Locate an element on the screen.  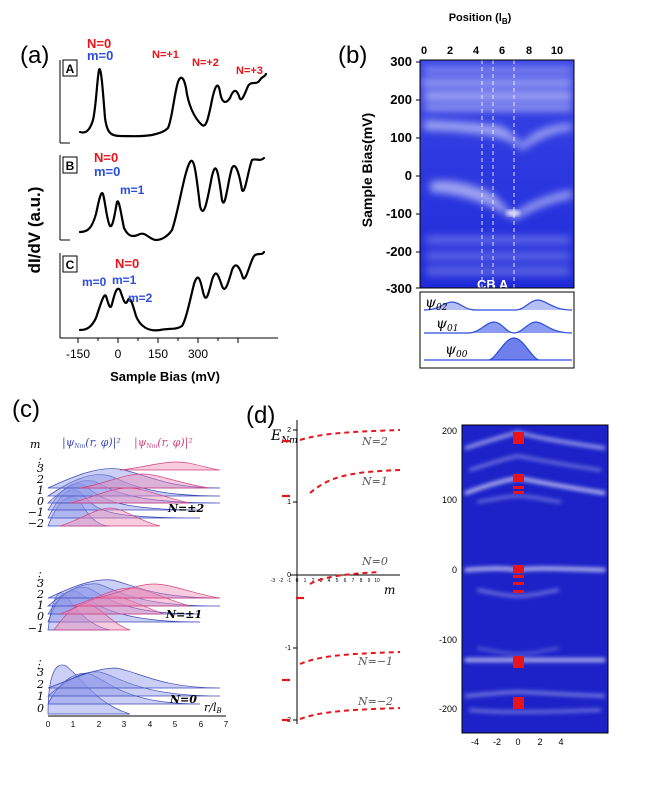
panel-b-ytick: -200 is located at coordinates (399, 251).